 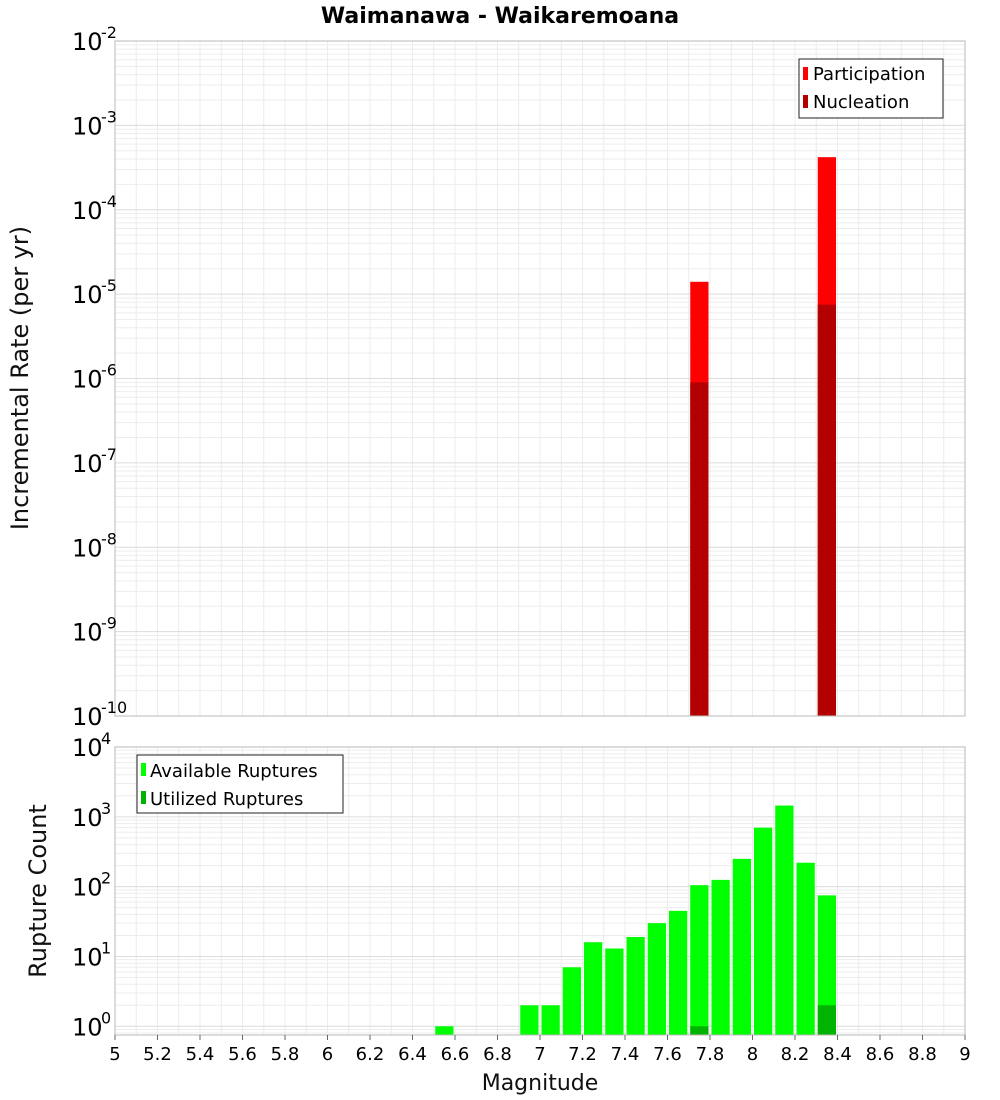 What do you see at coordinates (837, 1054) in the screenshot?
I see `magnitude-tick-label: 8.4` at bounding box center [837, 1054].